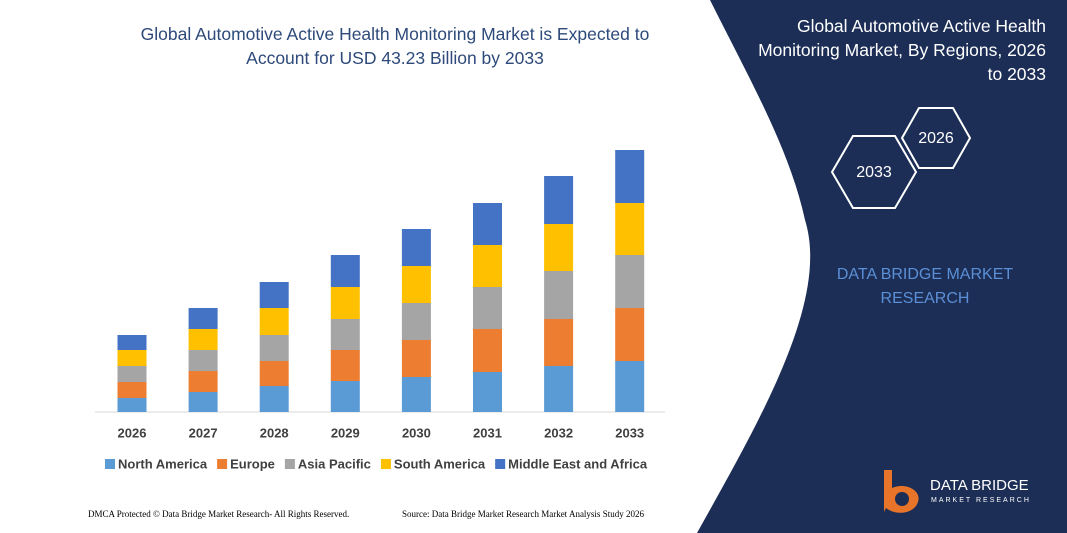  I want to click on hex-label: 2026, so click(936, 138).